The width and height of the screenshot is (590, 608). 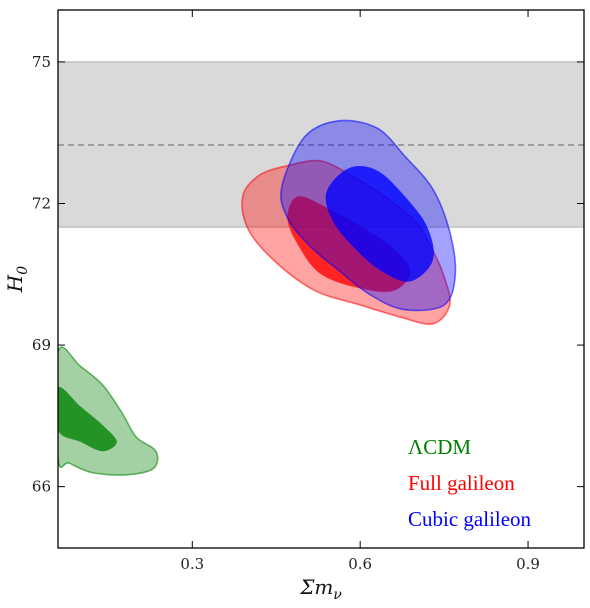 What do you see at coordinates (17, 279) in the screenshot?
I see `y-axis-label: H0` at bounding box center [17, 279].